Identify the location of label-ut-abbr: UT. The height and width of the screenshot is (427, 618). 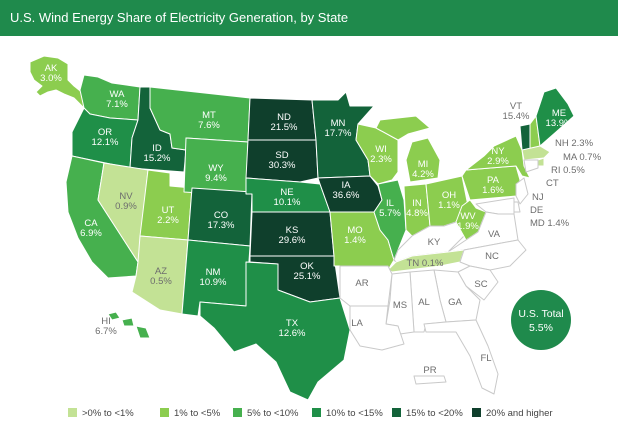
(168, 210).